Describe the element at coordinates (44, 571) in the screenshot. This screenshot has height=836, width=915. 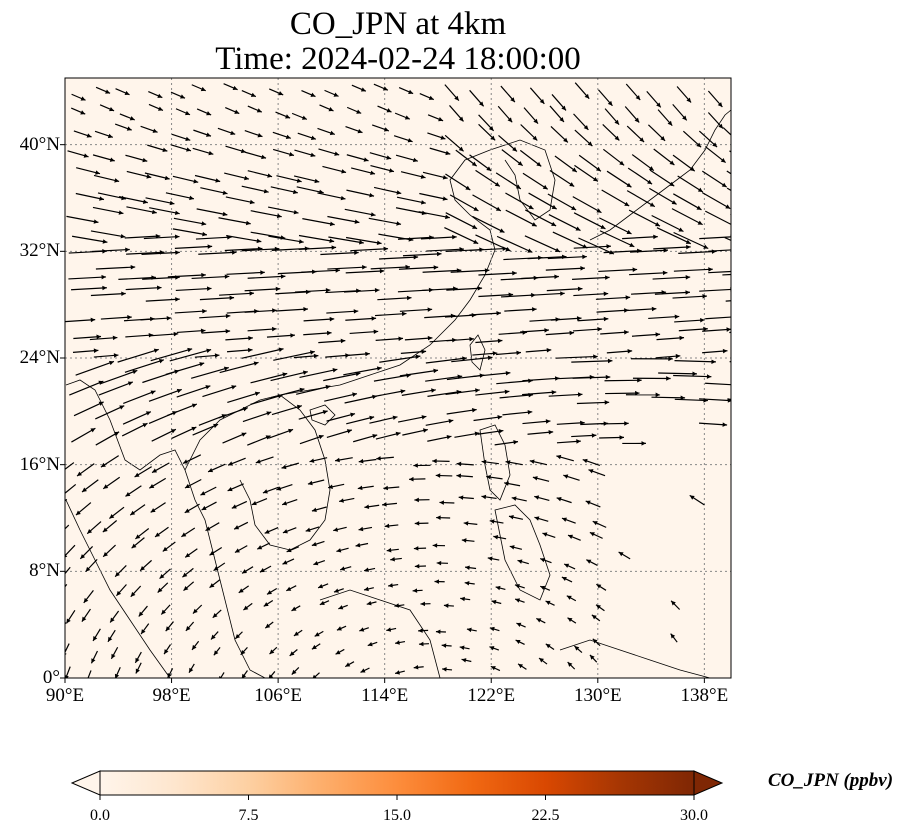
I see `lat-tick-label: 8°N` at that location.